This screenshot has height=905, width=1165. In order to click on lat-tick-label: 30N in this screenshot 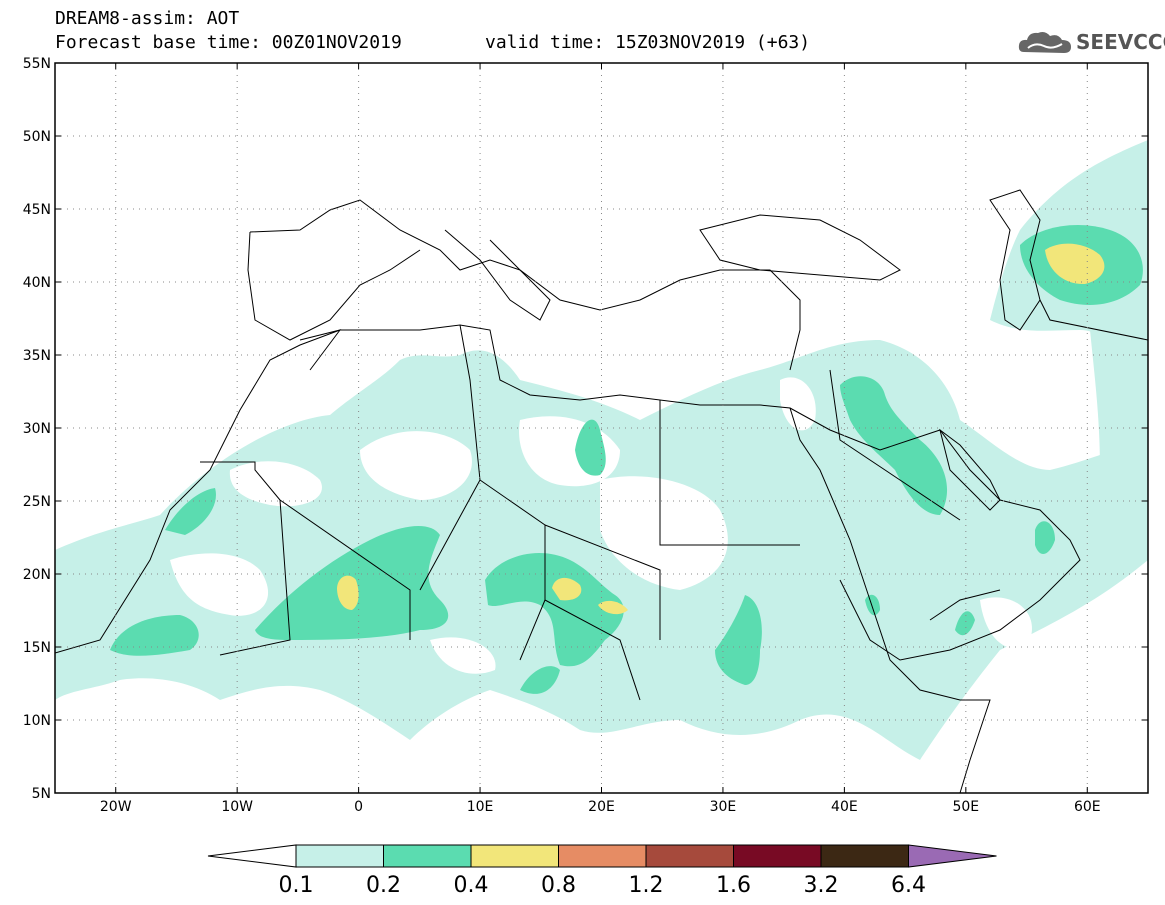, I will do `click(37, 429)`.